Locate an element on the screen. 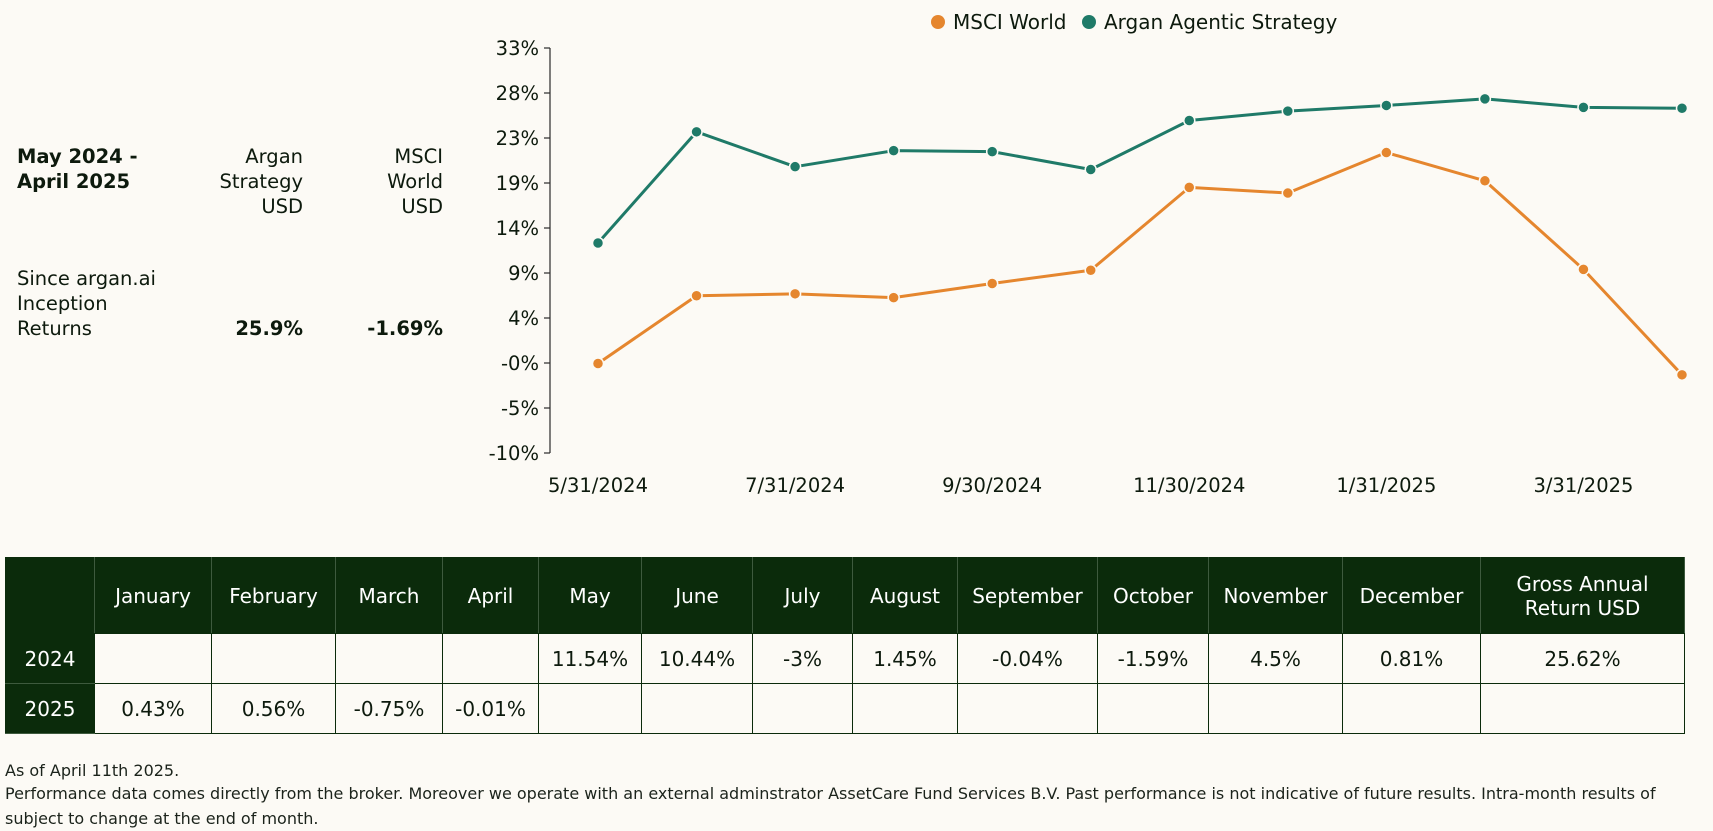 This screenshot has width=1713, height=831. header-cell: October is located at coordinates (1153, 595).